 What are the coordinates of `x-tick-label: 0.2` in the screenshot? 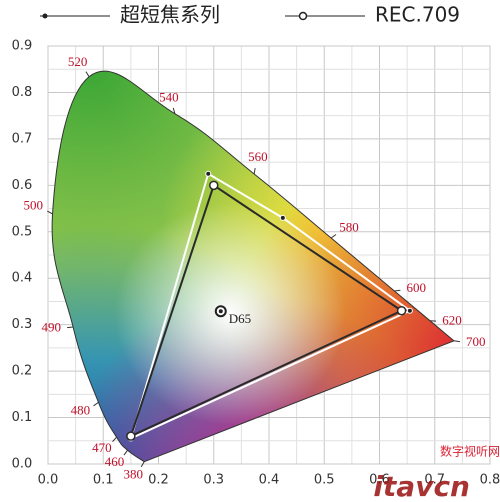 It's located at (158, 480).